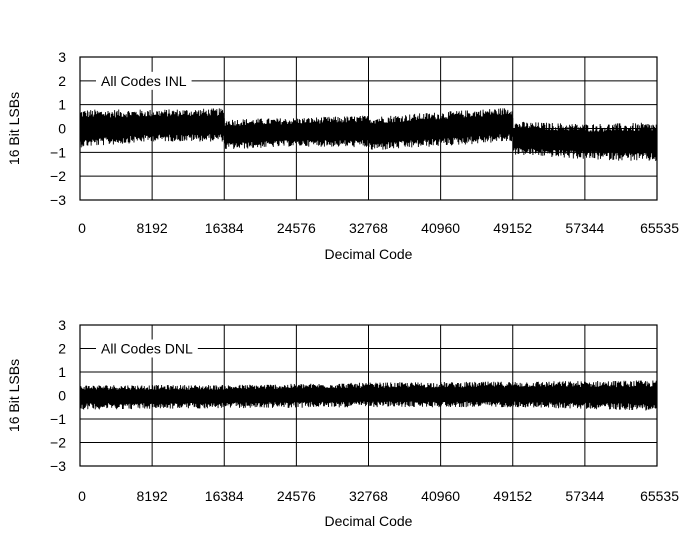 The height and width of the screenshot is (533, 681). I want to click on inl-x-axis-label: Decimal Code, so click(369, 254).